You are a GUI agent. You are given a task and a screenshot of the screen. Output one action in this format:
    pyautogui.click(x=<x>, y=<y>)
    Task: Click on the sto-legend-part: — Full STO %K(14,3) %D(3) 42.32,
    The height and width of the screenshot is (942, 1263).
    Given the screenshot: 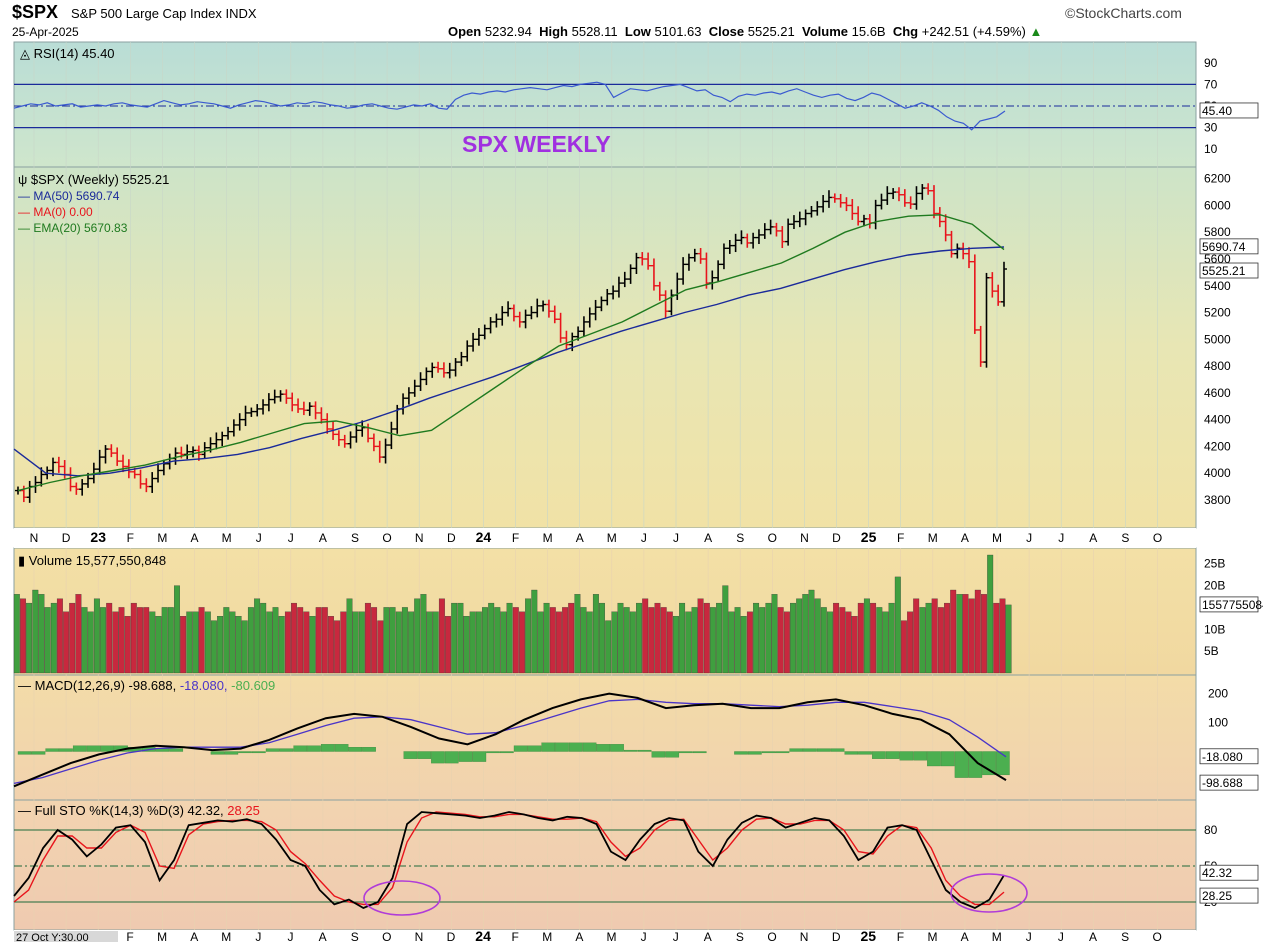 What is the action you would take?
    pyautogui.click(x=121, y=810)
    